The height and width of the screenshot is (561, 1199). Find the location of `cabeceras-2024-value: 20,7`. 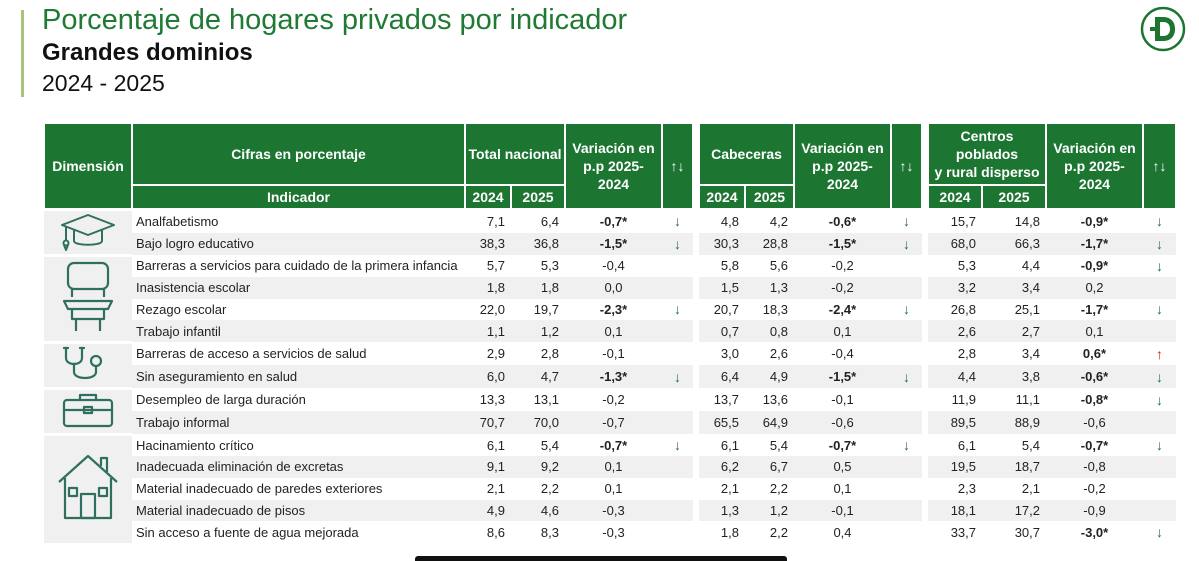

cabeceras-2024-value: 20,7 is located at coordinates (722, 309).